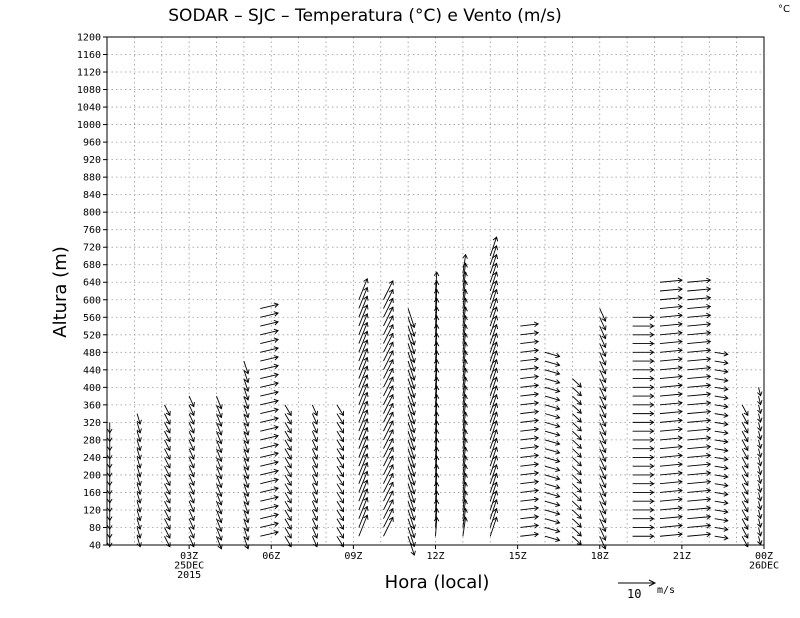 Image resolution: width=800 pixels, height=618 pixels. What do you see at coordinates (92, 248) in the screenshot?
I see `y-tick-label: 720` at bounding box center [92, 248].